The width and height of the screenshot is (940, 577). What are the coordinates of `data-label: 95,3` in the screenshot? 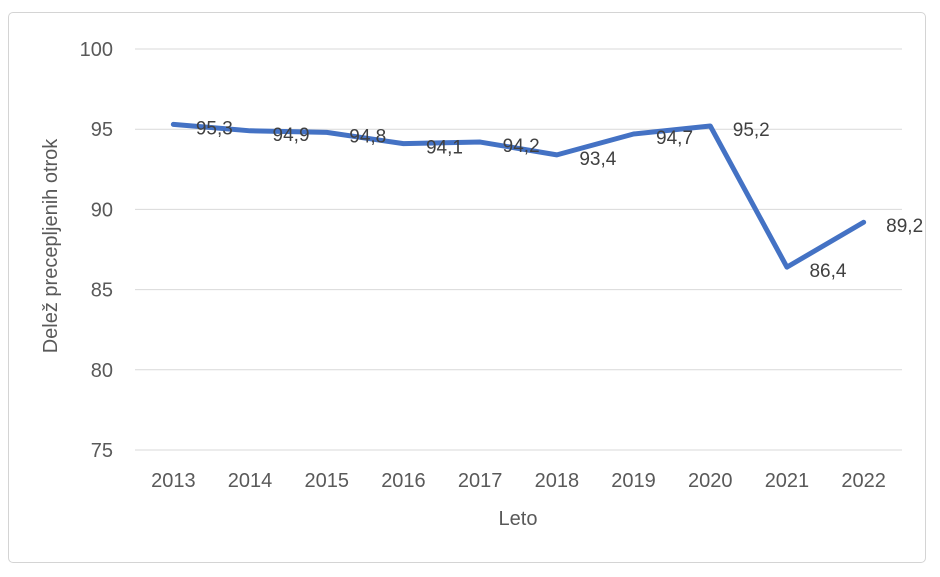 It's located at (214, 128).